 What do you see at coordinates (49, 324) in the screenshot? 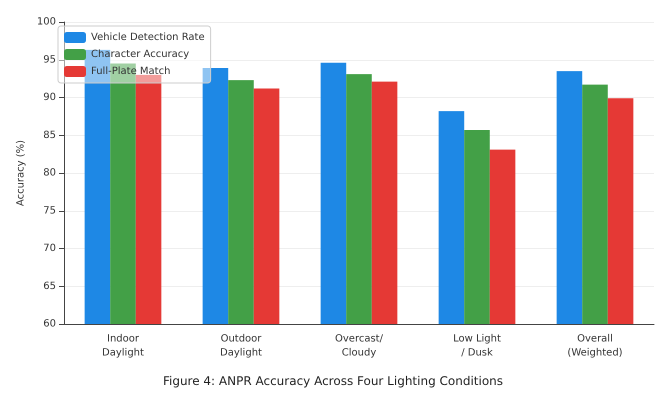
I see `y-tick-label: 60` at bounding box center [49, 324].